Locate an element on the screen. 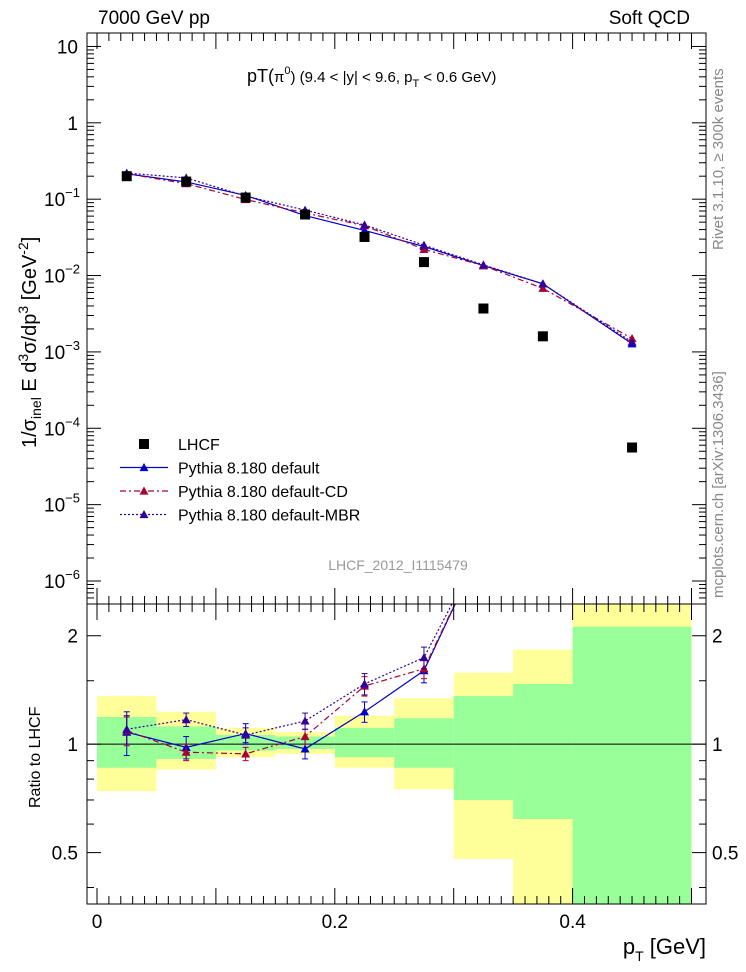 Image resolution: width=746 pixels, height=972 pixels. mcplots-note: mcplots.cern.ch [arXiv:1306.3436] is located at coordinates (718, 484).